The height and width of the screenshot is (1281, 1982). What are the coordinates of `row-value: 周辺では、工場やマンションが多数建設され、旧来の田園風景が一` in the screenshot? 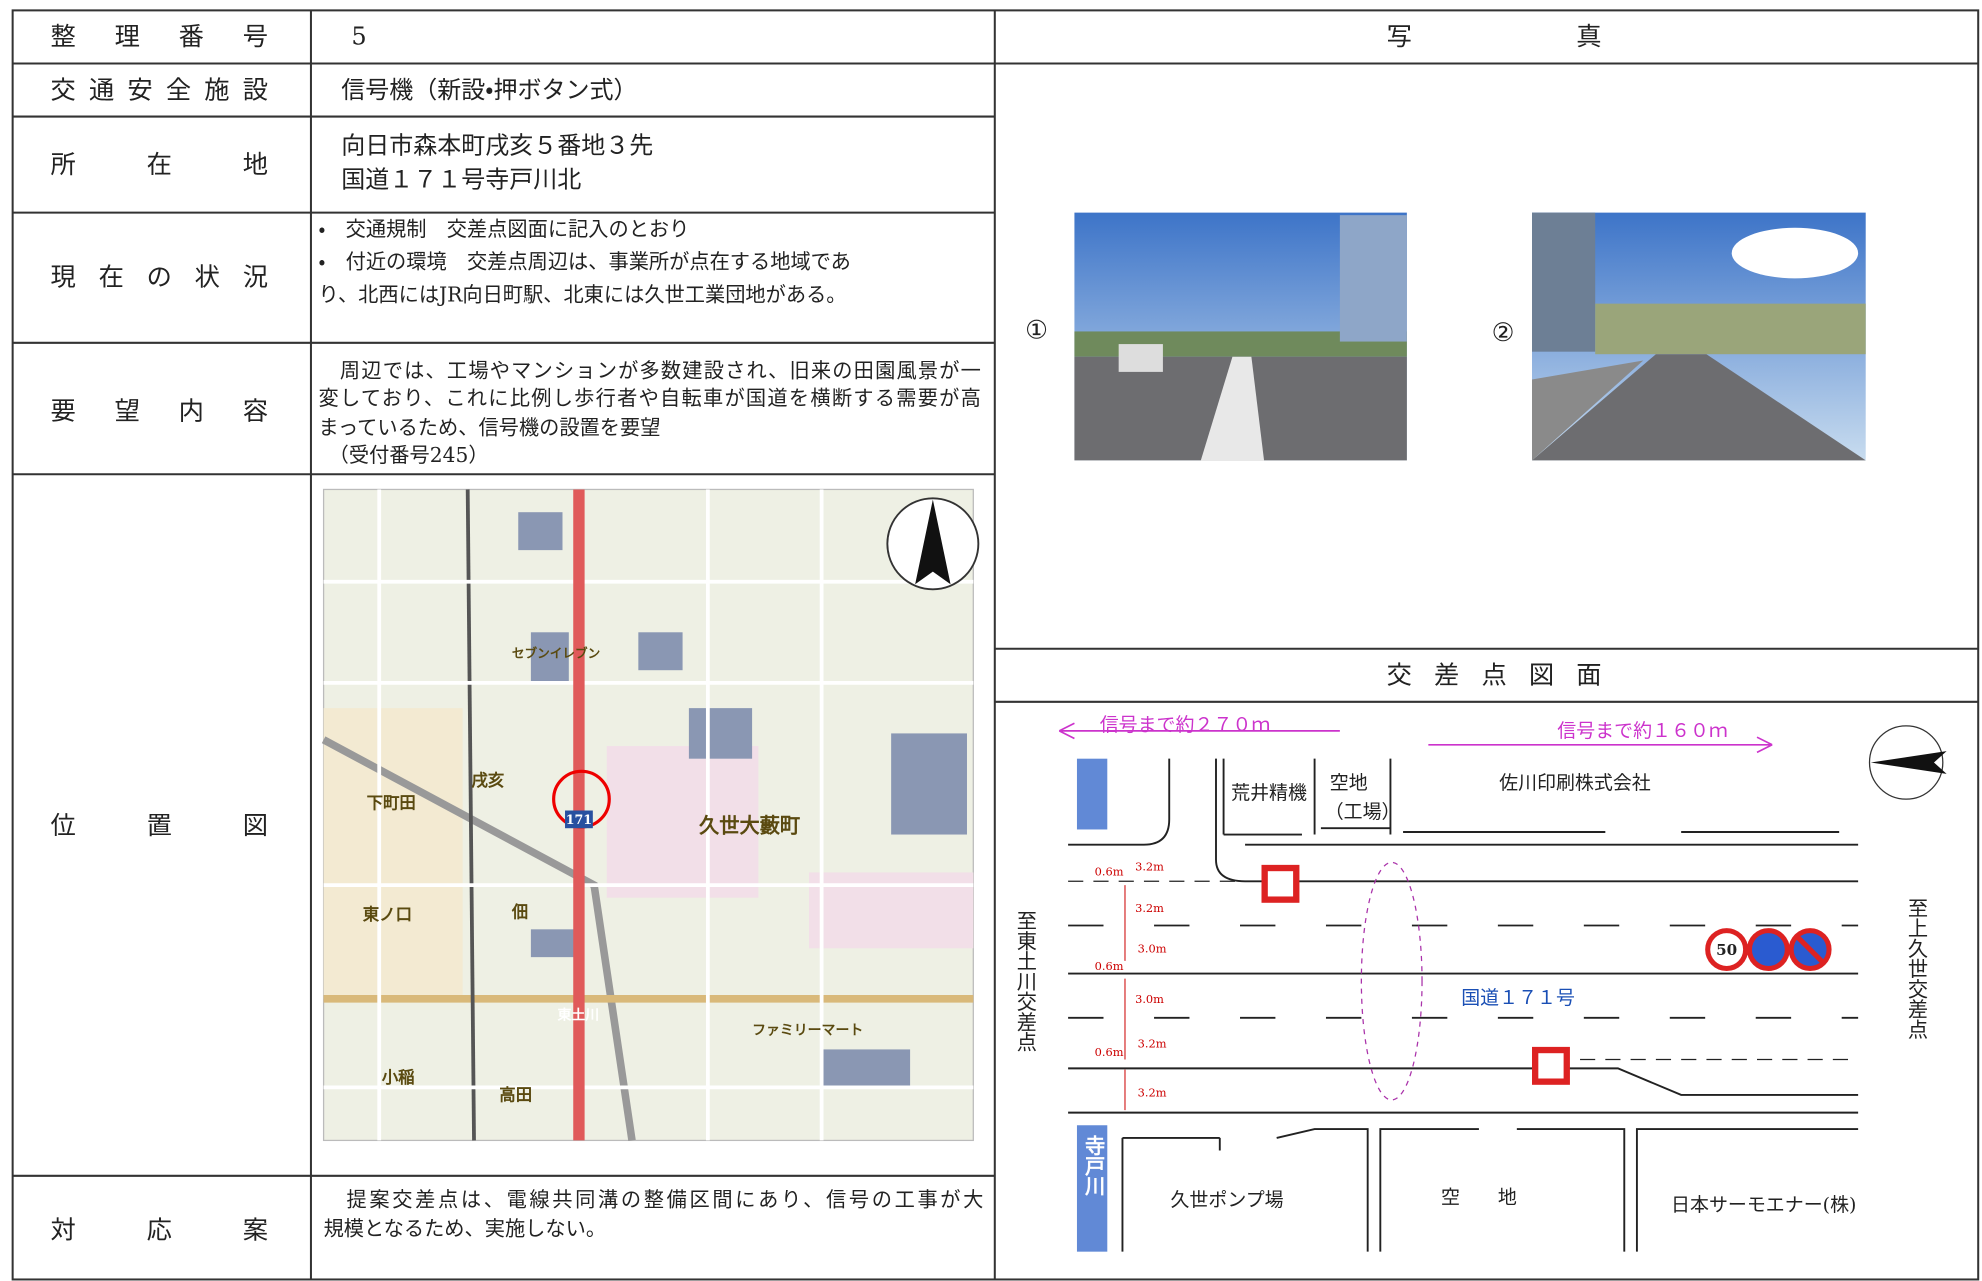 It's located at (650, 370).